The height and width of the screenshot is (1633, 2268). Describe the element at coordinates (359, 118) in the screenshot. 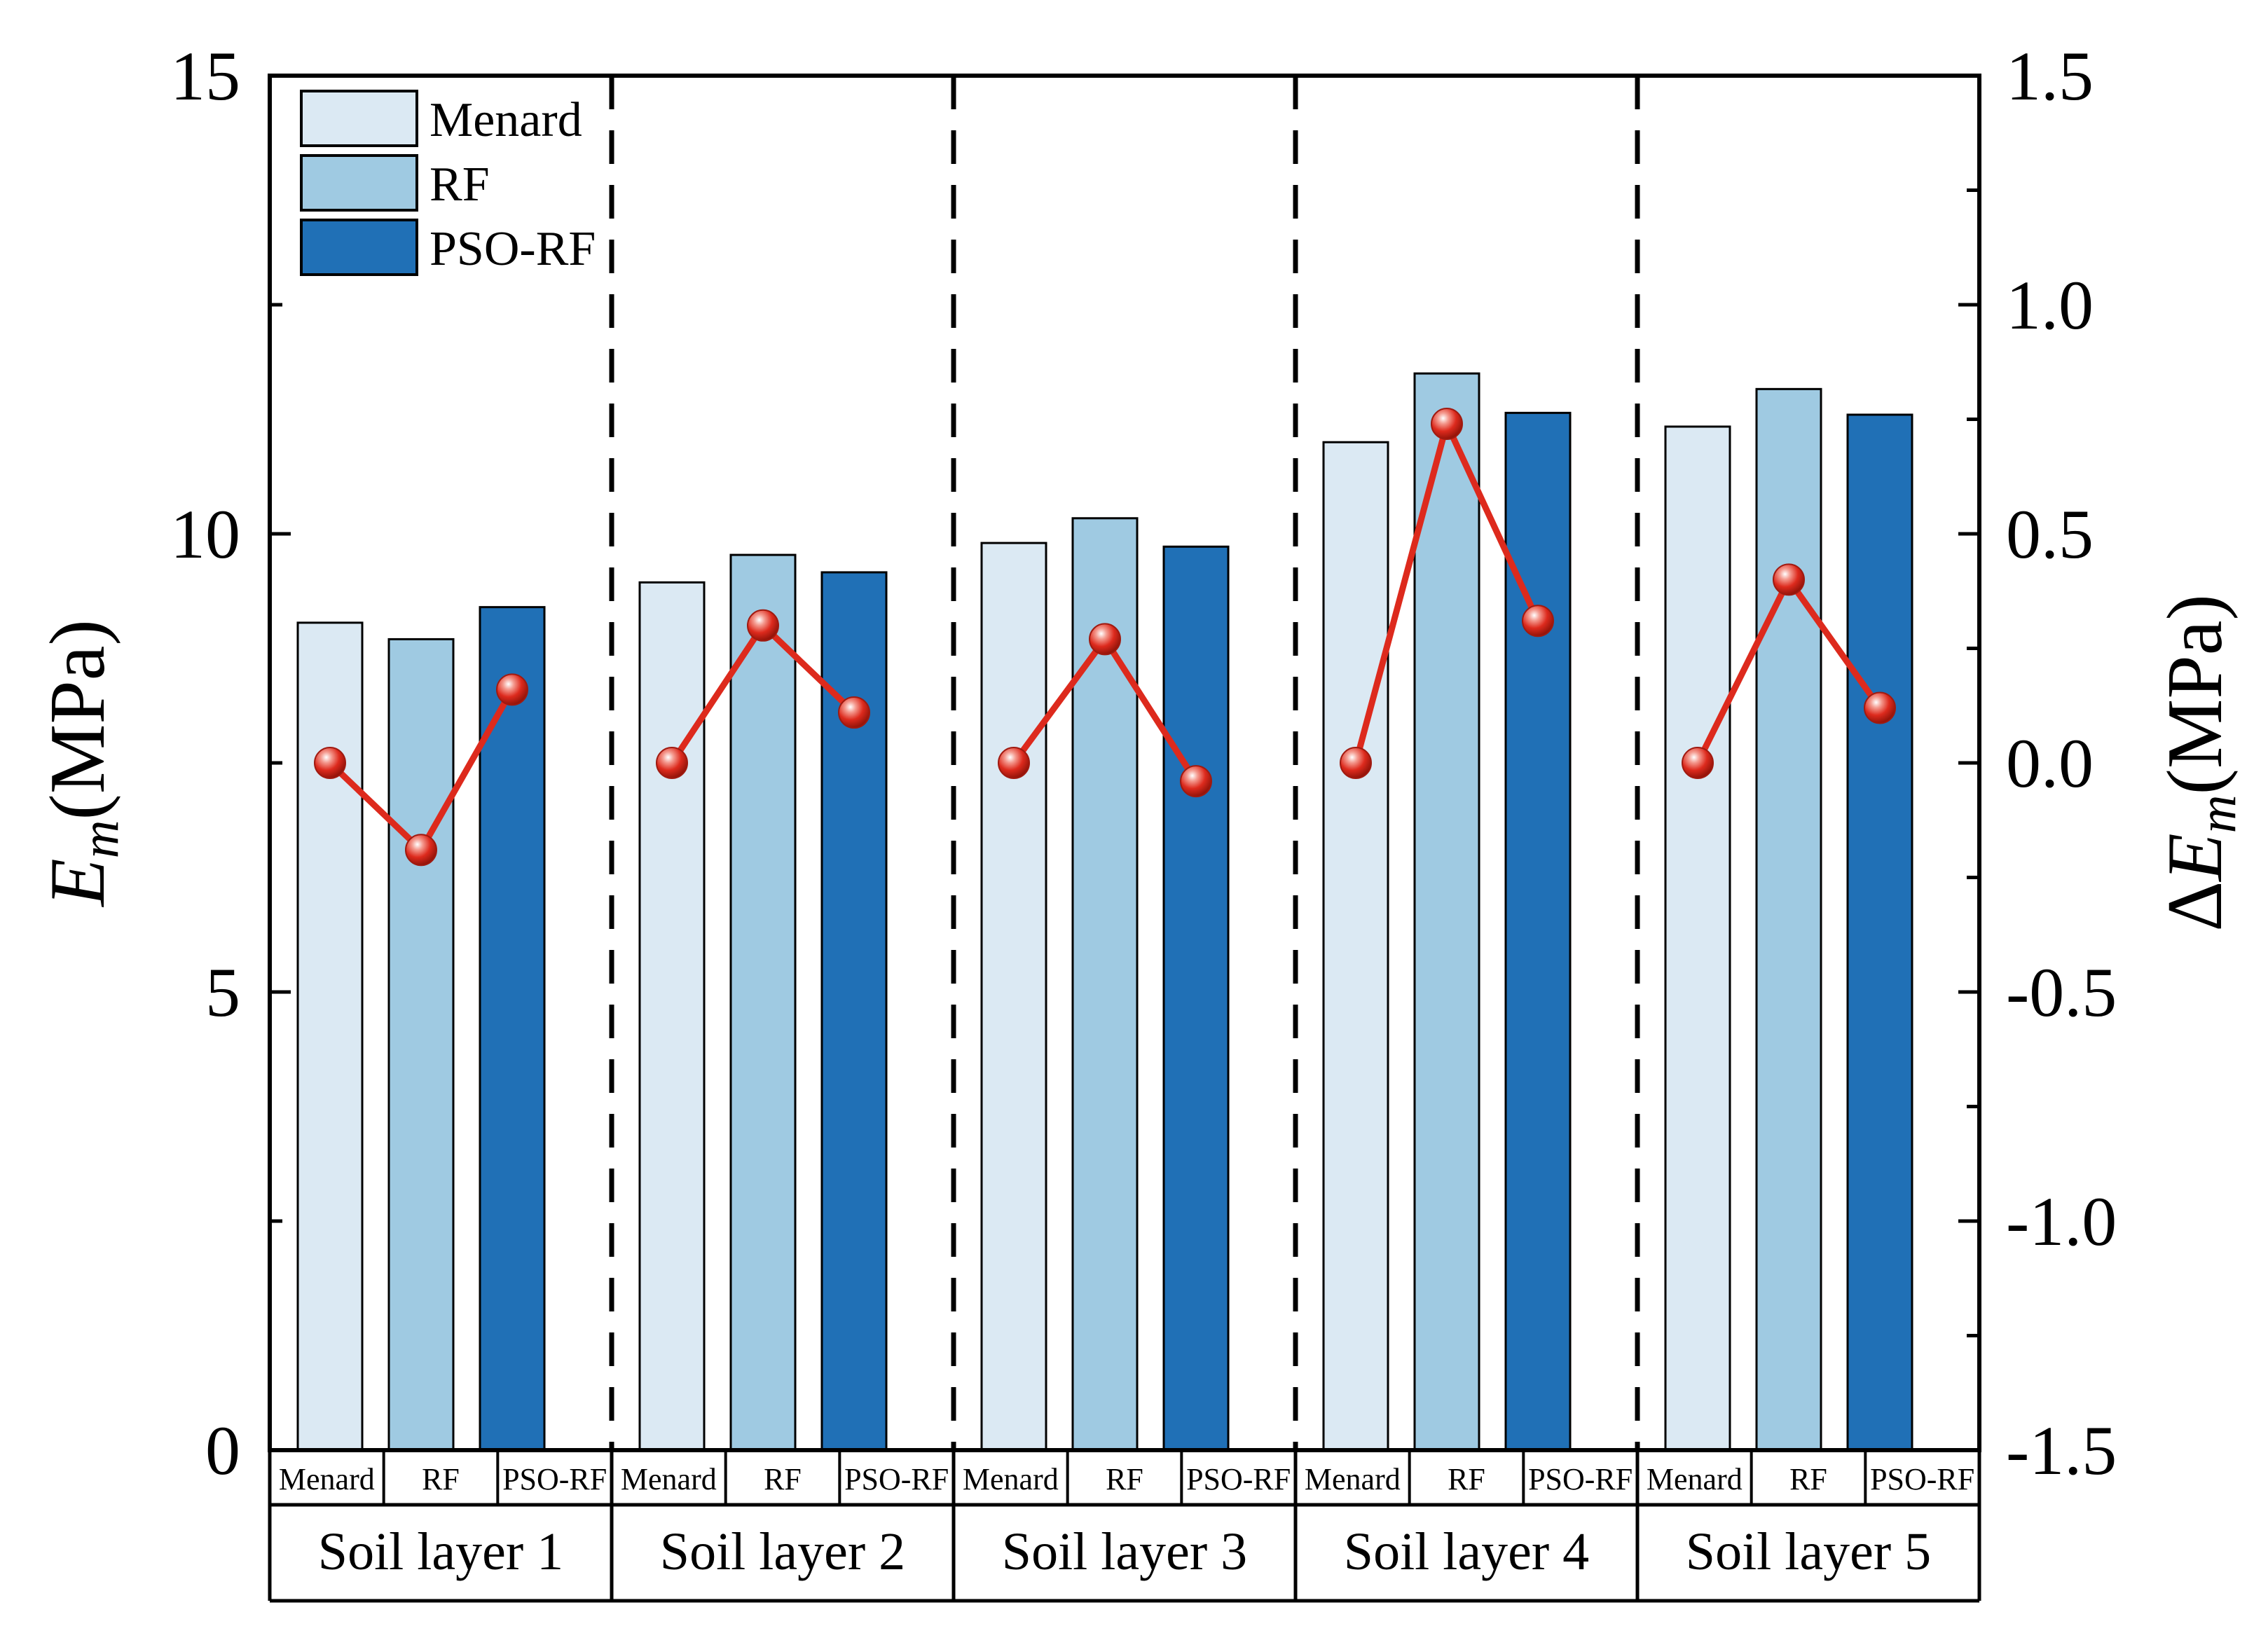

I see `legend-swatch-menard` at that location.